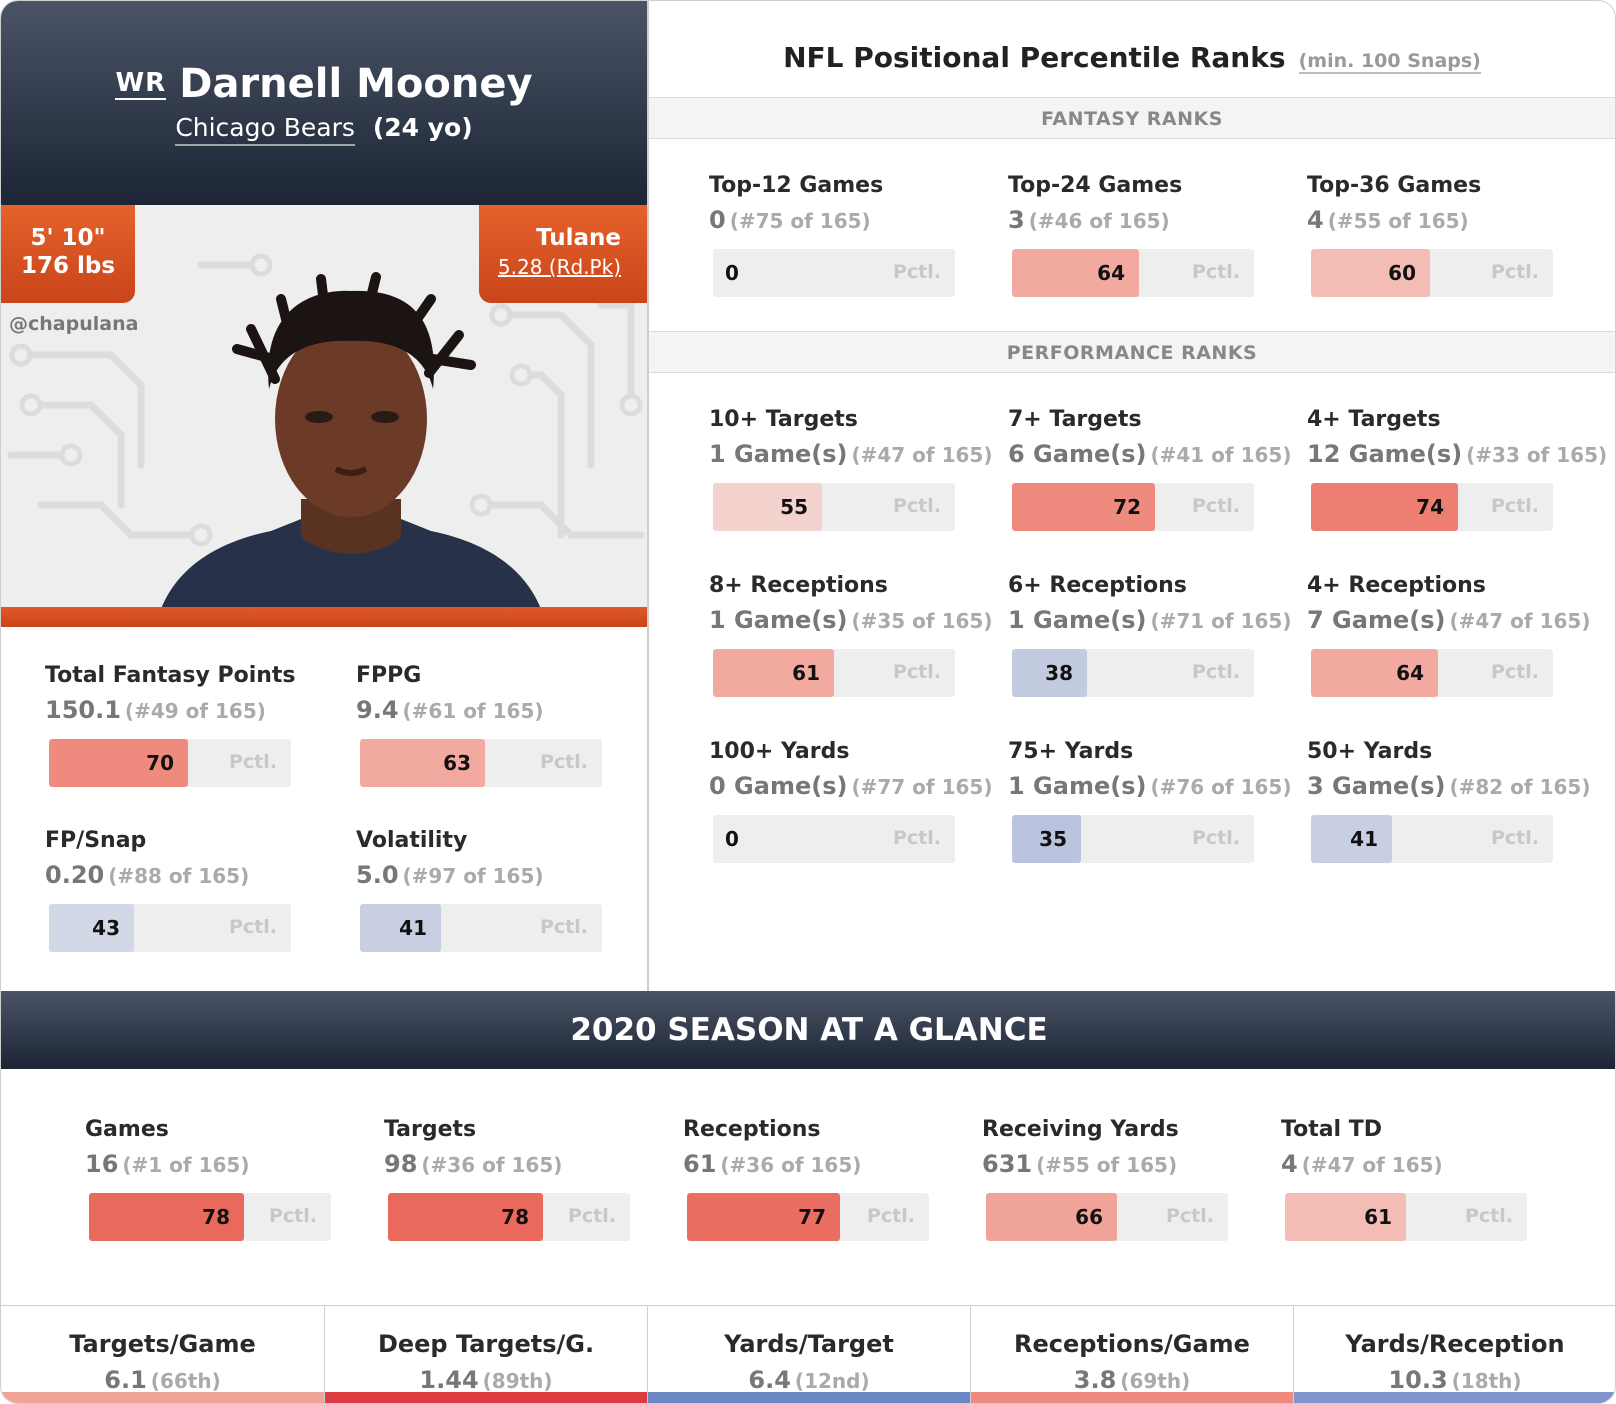 This screenshot has width=1616, height=1404. What do you see at coordinates (1132, 118) in the screenshot?
I see `fantasy-ranks-header: FANTASY RANKS` at bounding box center [1132, 118].